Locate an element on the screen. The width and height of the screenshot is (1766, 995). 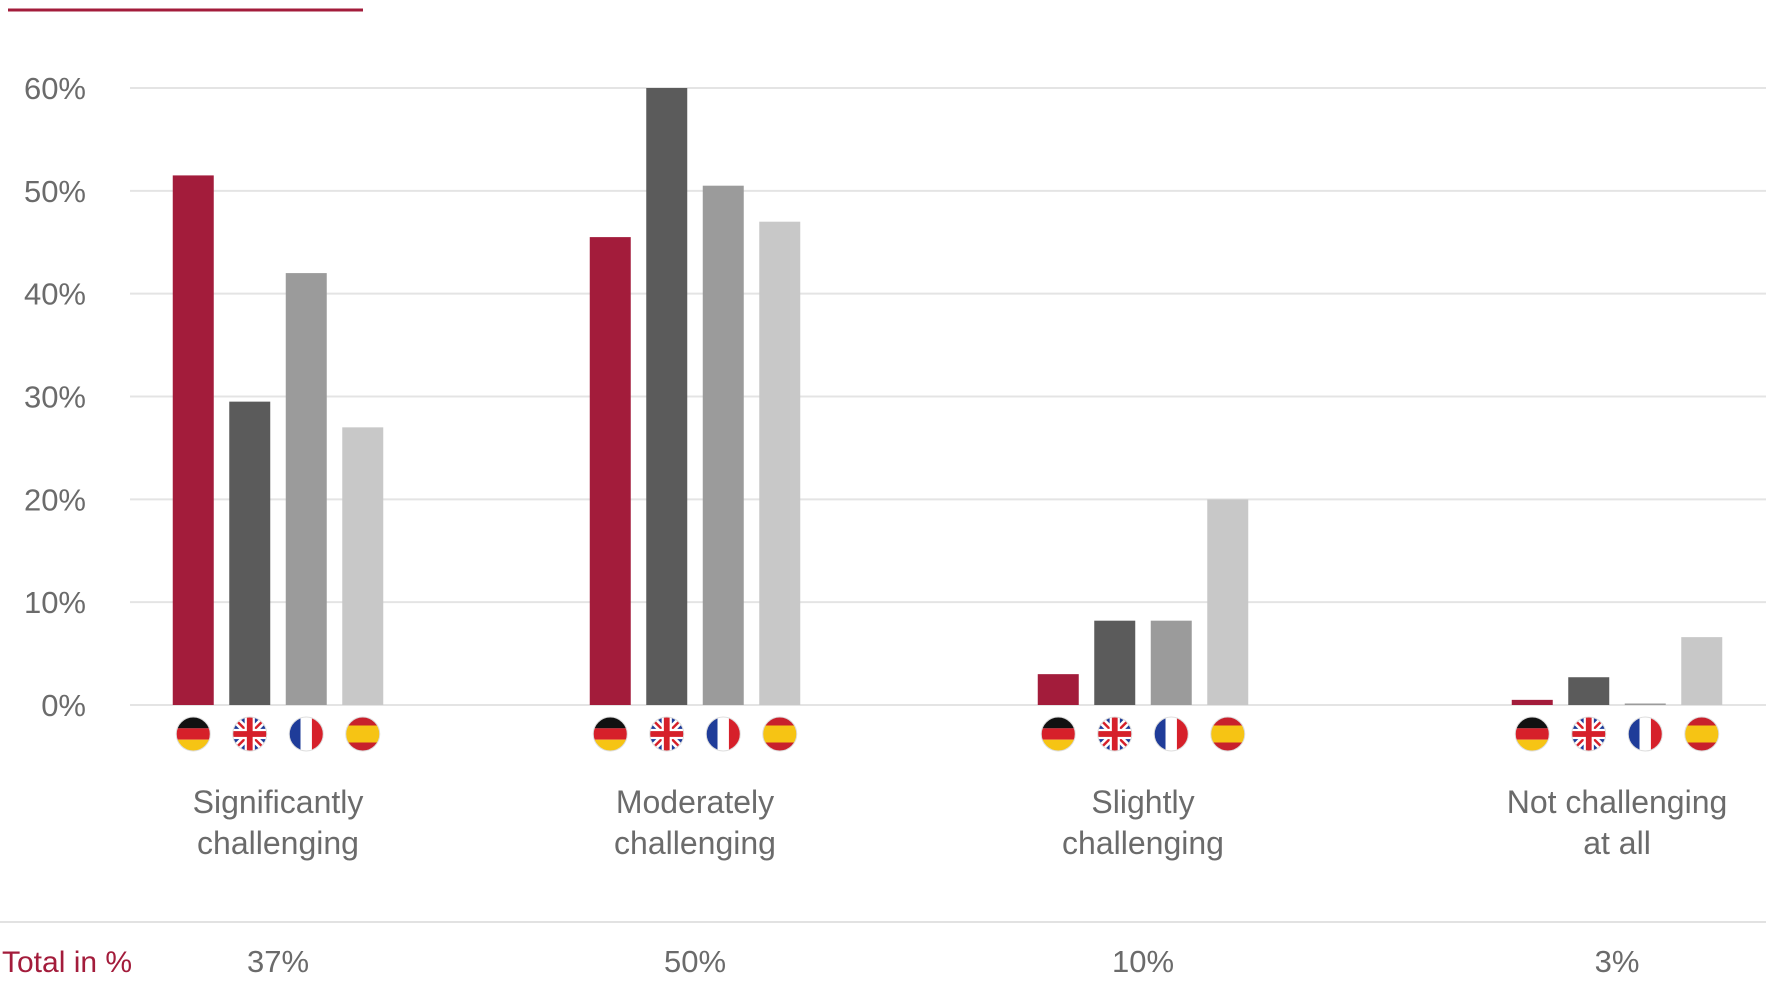
category-label: Moderately is located at coordinates (695, 802).